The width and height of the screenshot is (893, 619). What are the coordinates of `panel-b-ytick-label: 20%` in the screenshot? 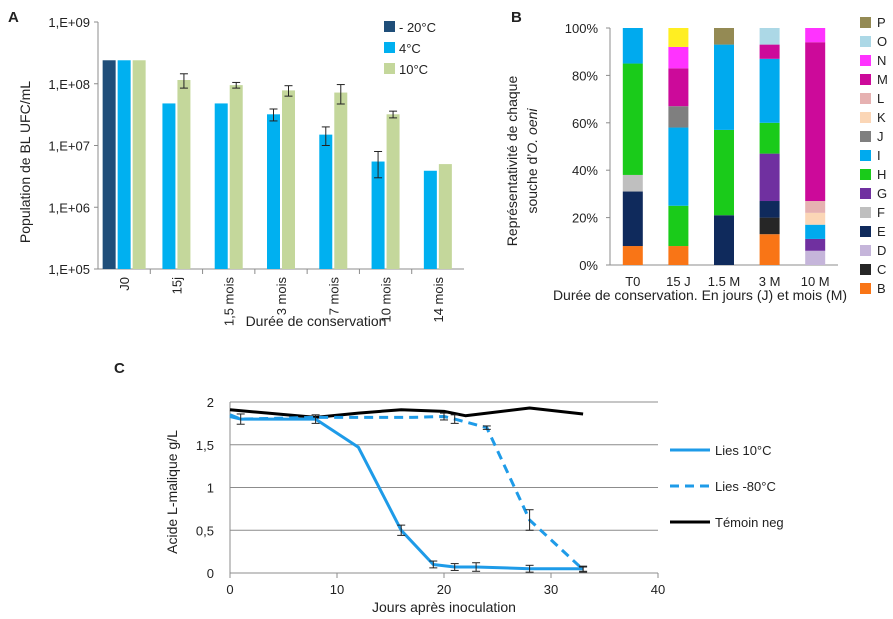 It's located at (585, 218).